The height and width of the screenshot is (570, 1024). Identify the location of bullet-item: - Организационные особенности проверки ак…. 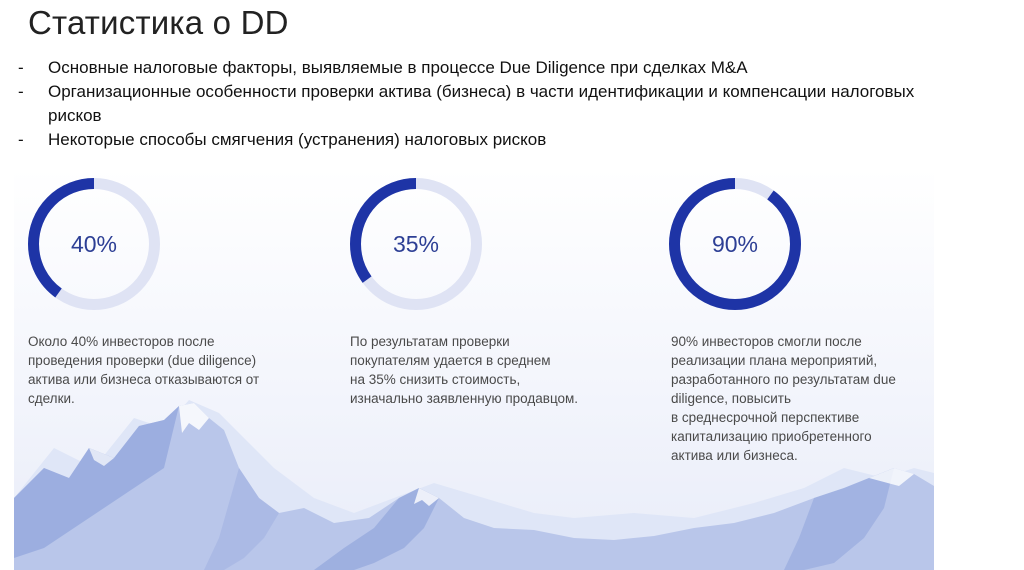
(493, 104).